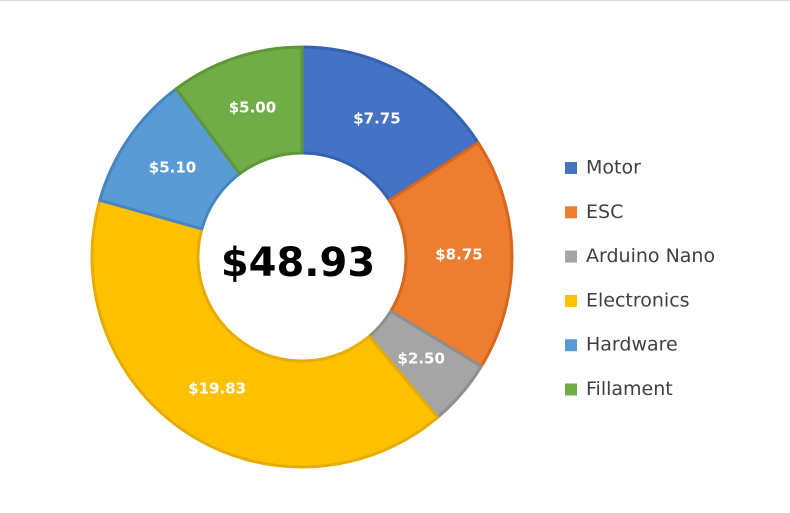 The width and height of the screenshot is (790, 513). Describe the element at coordinates (172, 168) in the screenshot. I see `slice-label-hardware: $5.10` at that location.